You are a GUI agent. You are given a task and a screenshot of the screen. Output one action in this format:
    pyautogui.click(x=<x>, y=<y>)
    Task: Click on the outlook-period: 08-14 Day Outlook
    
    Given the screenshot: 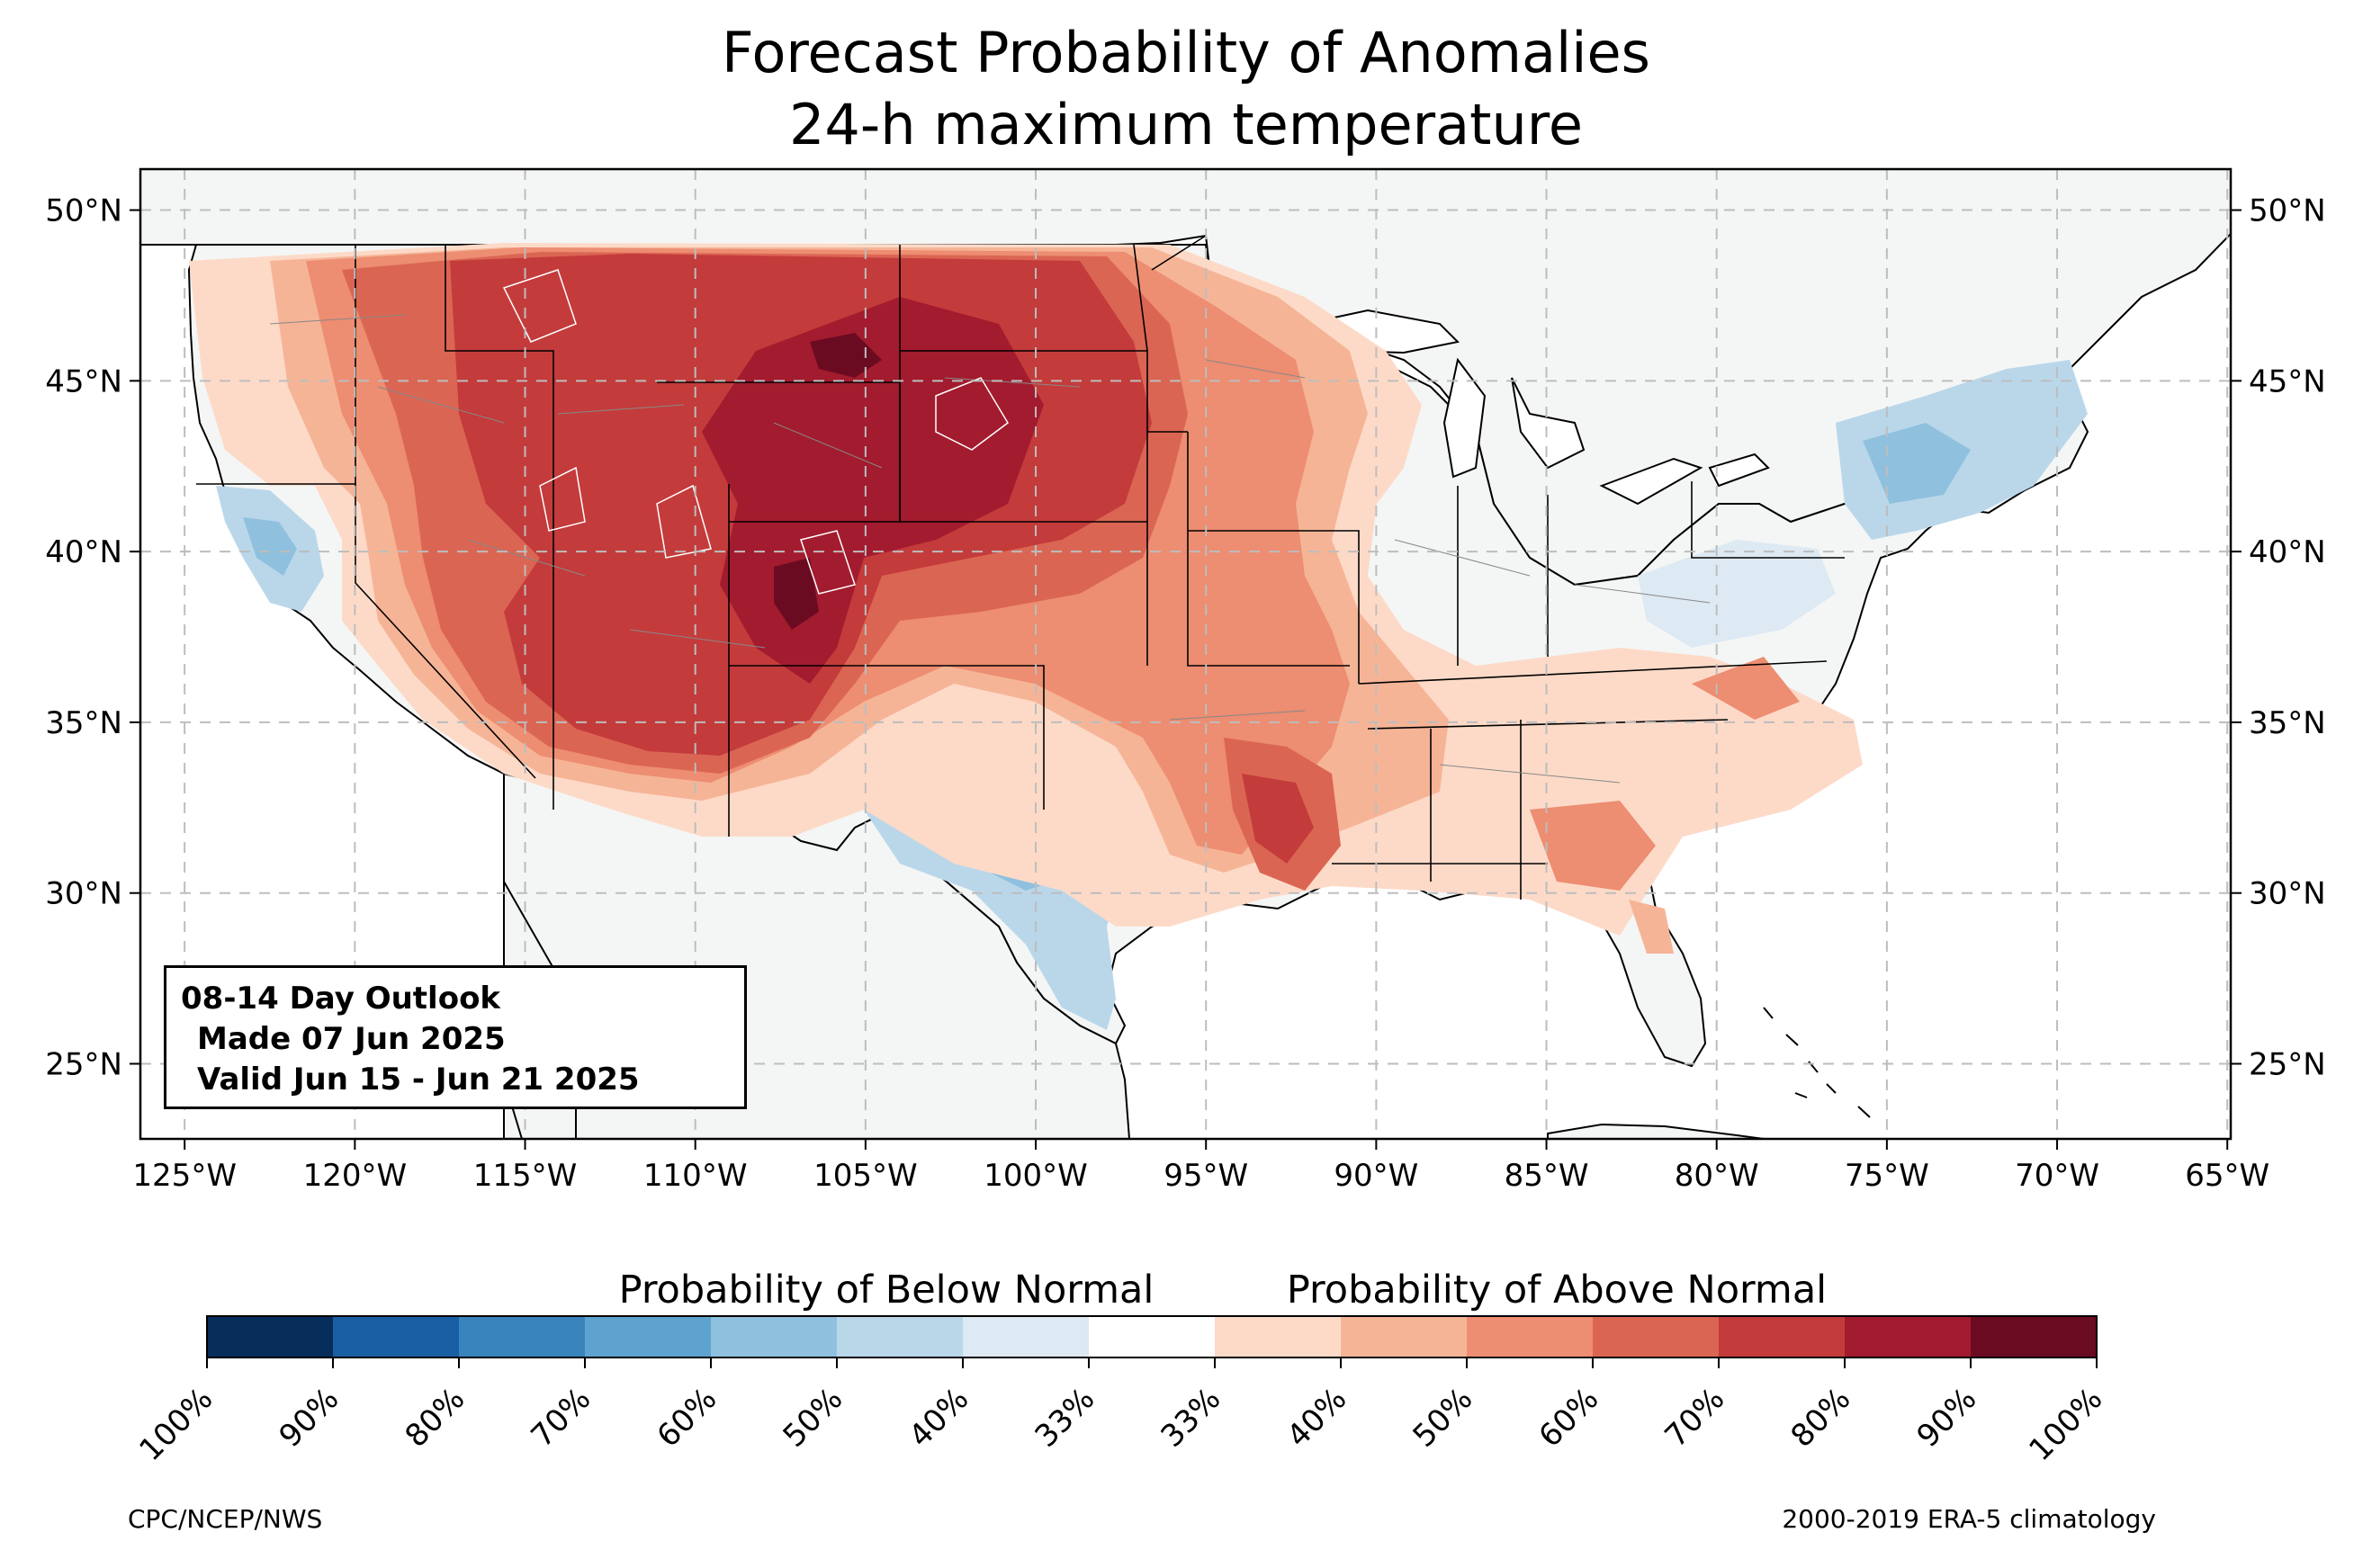 What is the action you would take?
    pyautogui.click(x=341, y=999)
    